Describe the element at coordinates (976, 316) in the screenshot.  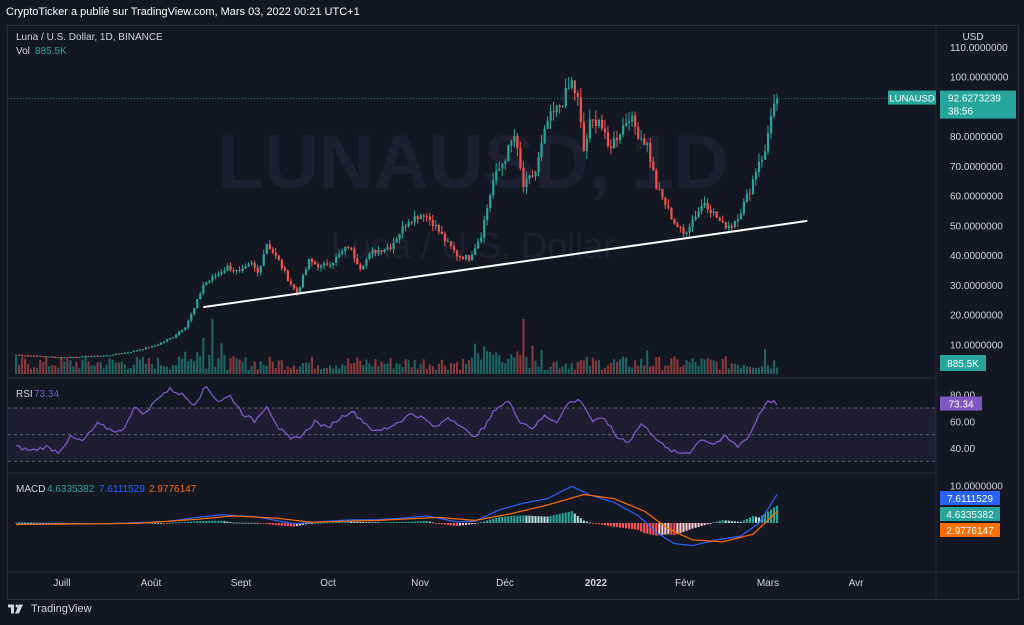
I see `price-tick-label: 20.0000000` at that location.